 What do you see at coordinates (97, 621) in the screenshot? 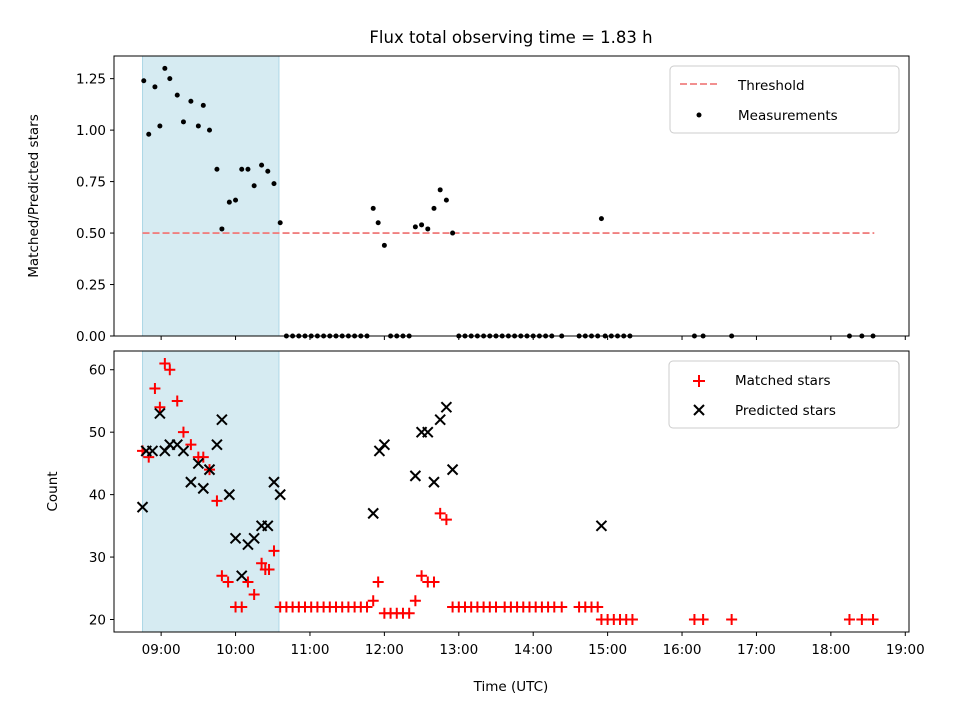
I see `y-tick-label: 20` at bounding box center [97, 621].